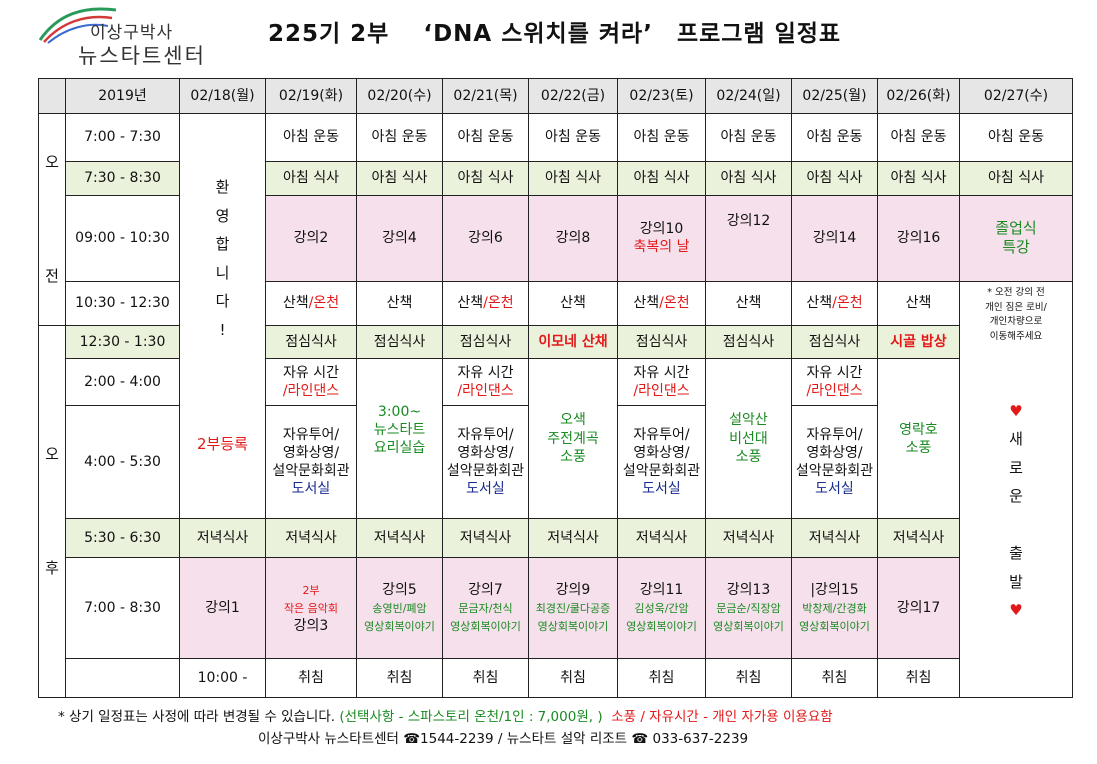  I want to click on time-cell: 5:30 - 6:30, so click(122, 538).